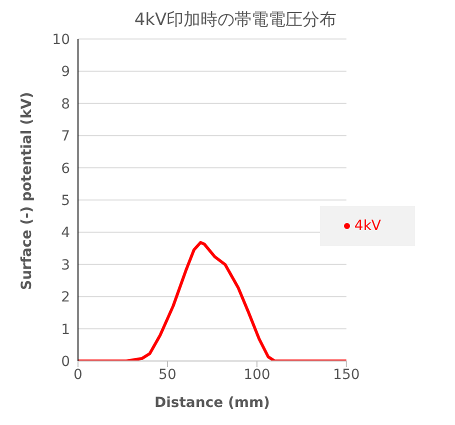 The width and height of the screenshot is (455, 425). Describe the element at coordinates (212, 403) in the screenshot. I see `x-axis-title: Distance (mm)` at that location.